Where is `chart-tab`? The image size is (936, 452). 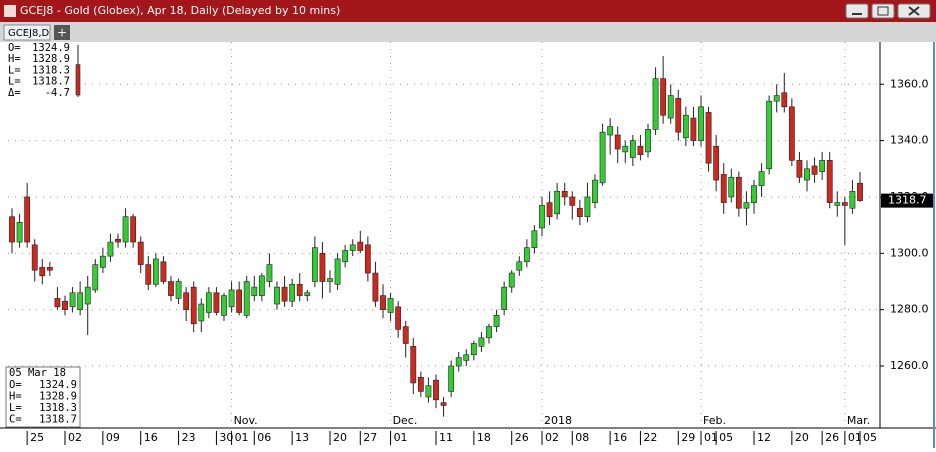
chart-tab is located at coordinates (27, 32).